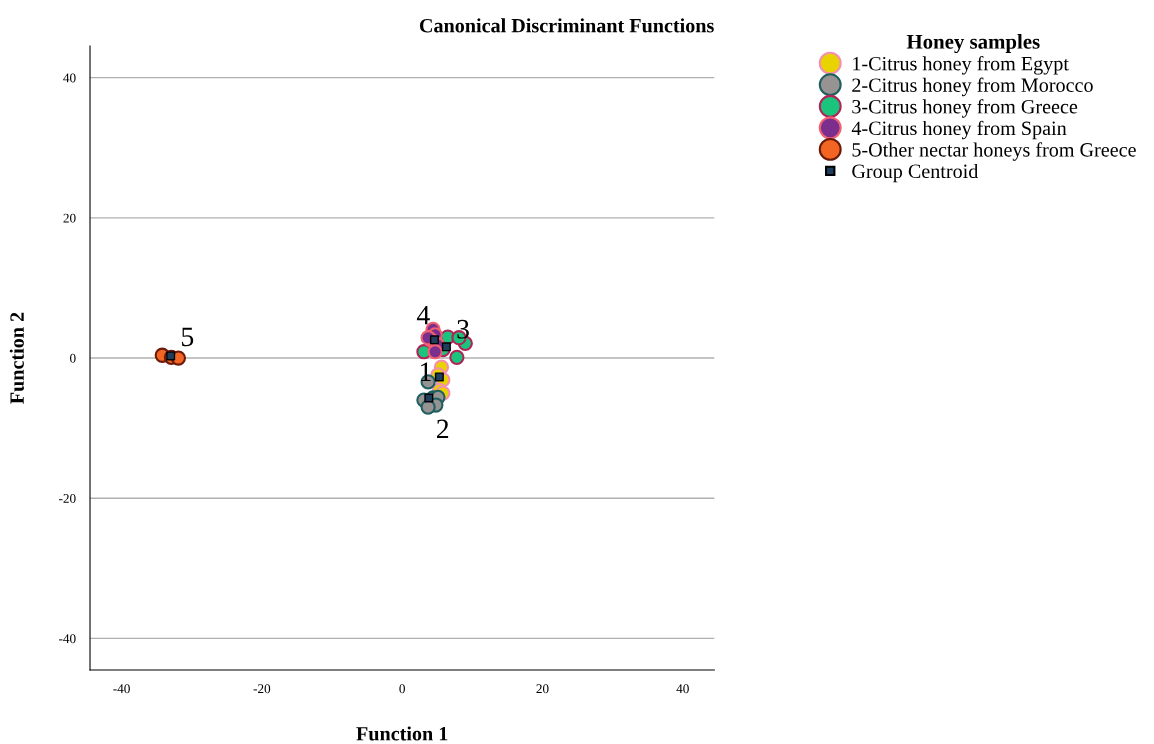 This screenshot has width=1154, height=744. I want to click on legend-label: 4-Citrus honey from Spain, so click(959, 130).